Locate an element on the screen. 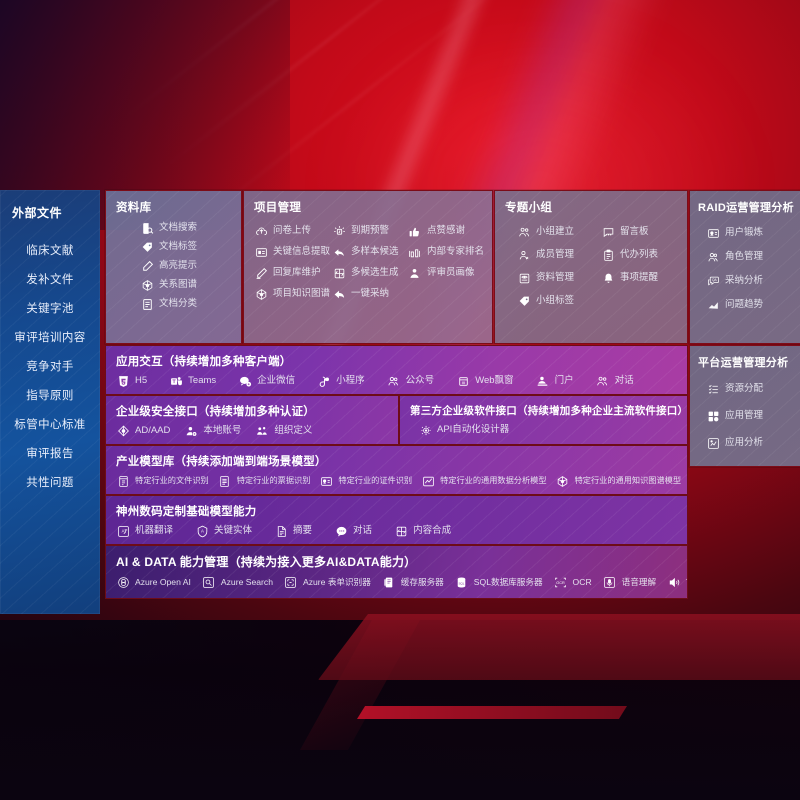 Image resolution: width=800 pixels, height=800 pixels. item-label: 到期预警 is located at coordinates (370, 231).